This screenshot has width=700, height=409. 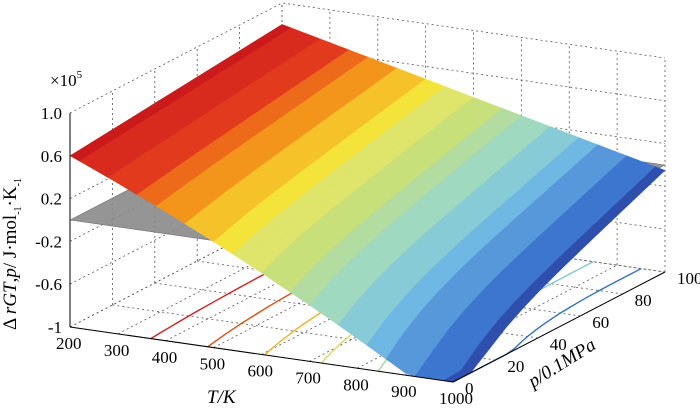 I want to click on x-axis-title: T/K, so click(x=222, y=397).